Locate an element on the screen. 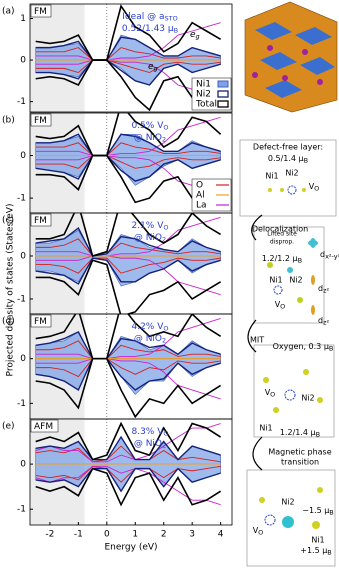 The height and width of the screenshot is (571, 339). panel-label: (d) is located at coordinates (8, 322).